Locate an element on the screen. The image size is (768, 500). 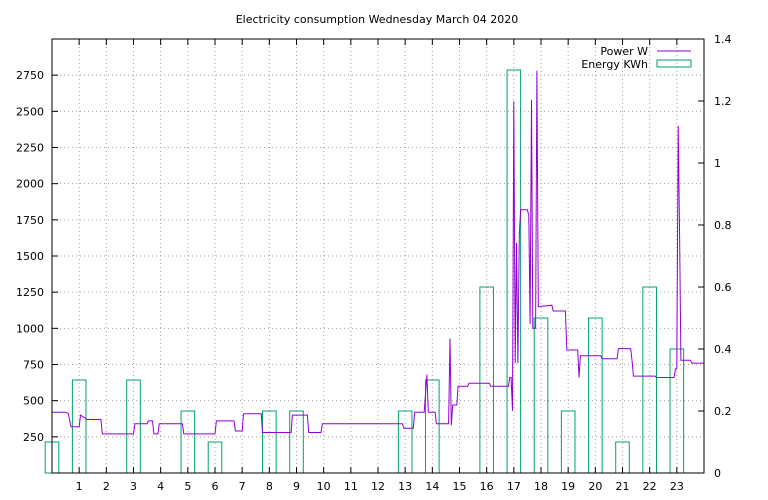
y-right-tick-label: 1.2 is located at coordinates (723, 101).